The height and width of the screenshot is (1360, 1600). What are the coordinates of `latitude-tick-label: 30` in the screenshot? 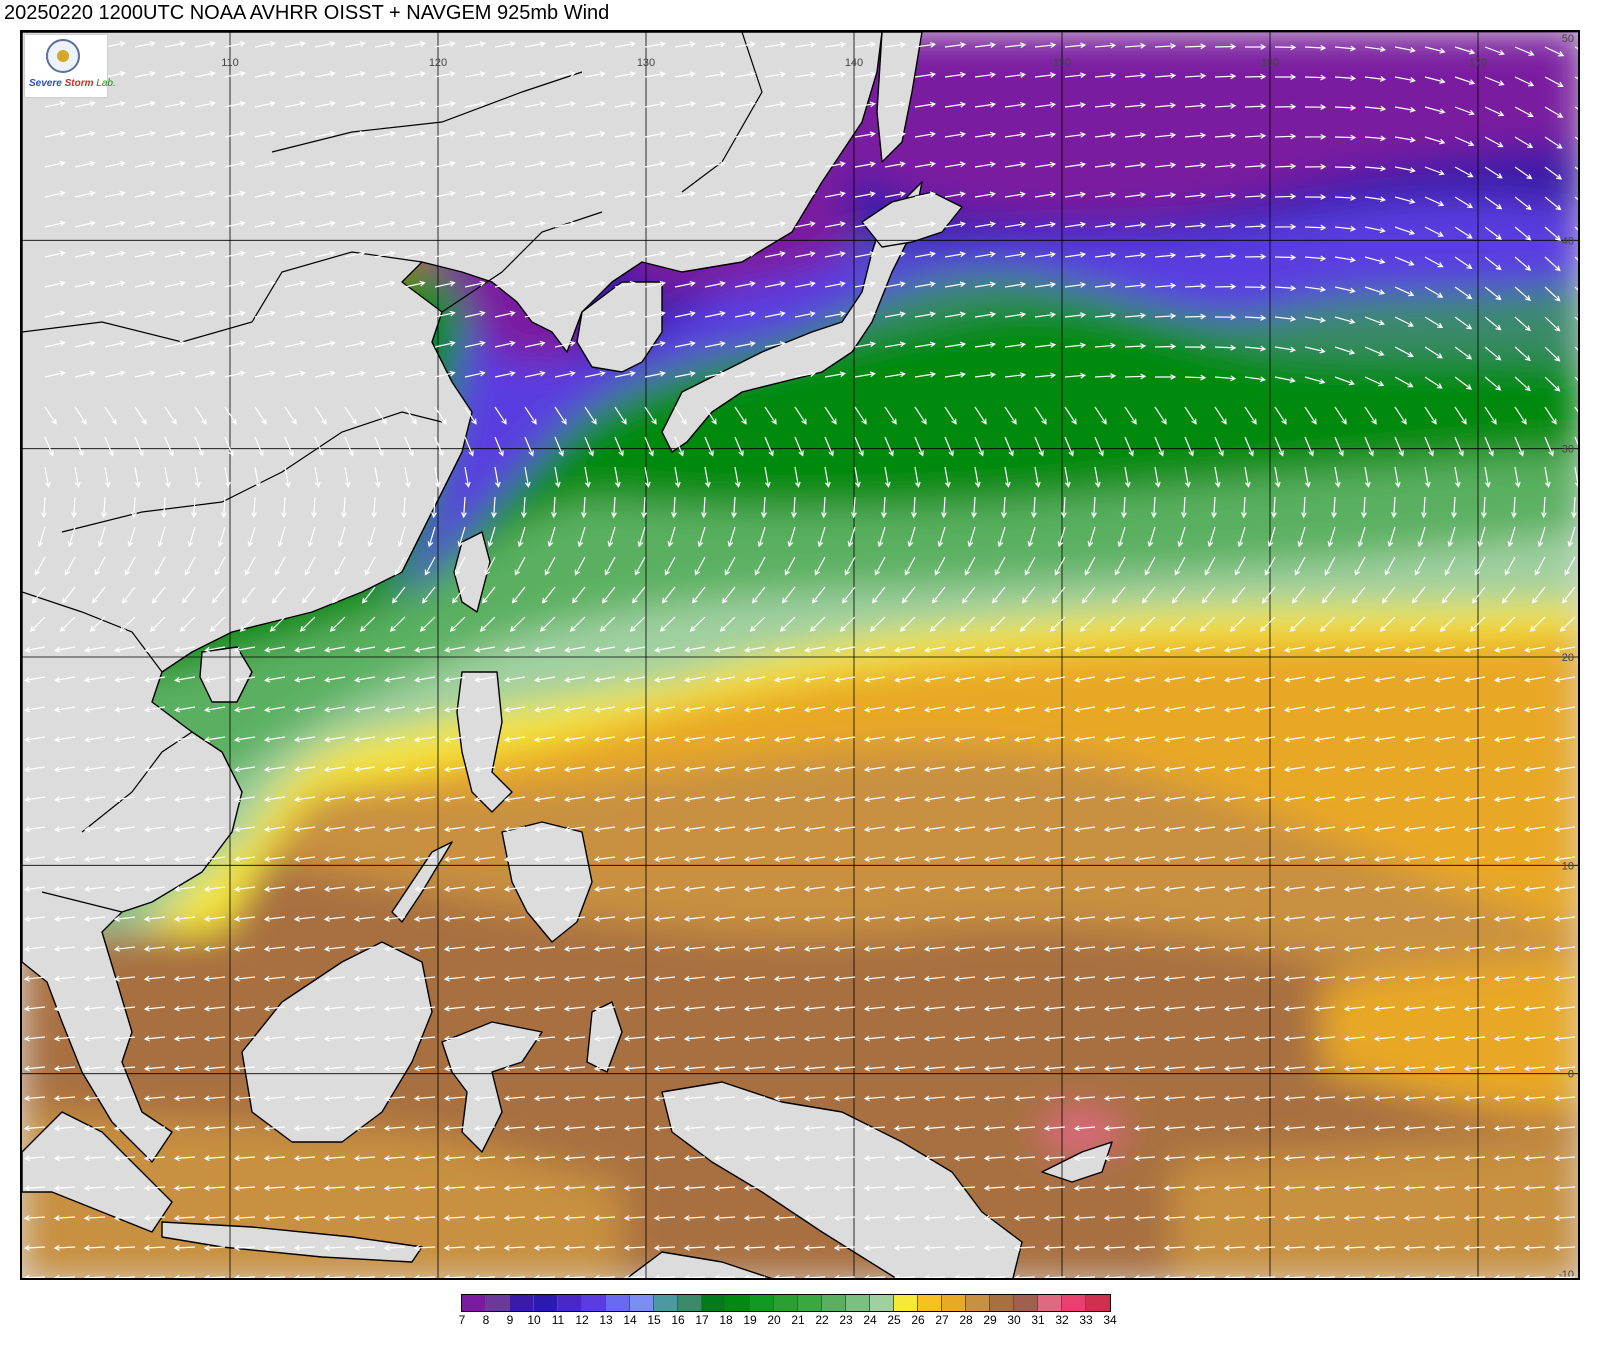 It's located at (1568, 450).